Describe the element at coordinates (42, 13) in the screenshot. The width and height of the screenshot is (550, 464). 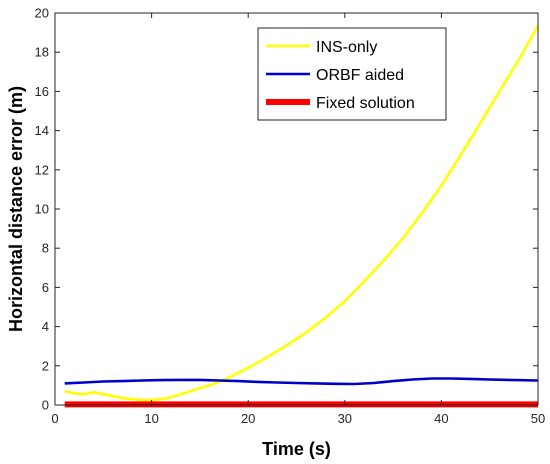
I see `y-tick-label: 20` at that location.